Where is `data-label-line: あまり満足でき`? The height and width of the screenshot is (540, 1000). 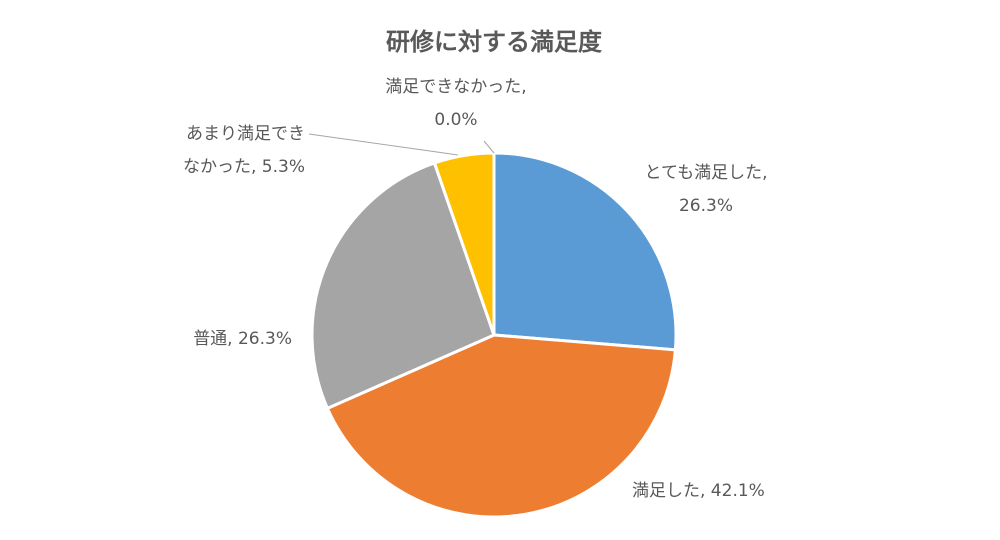
data-label-line: あまり満足でき is located at coordinates (245, 134).